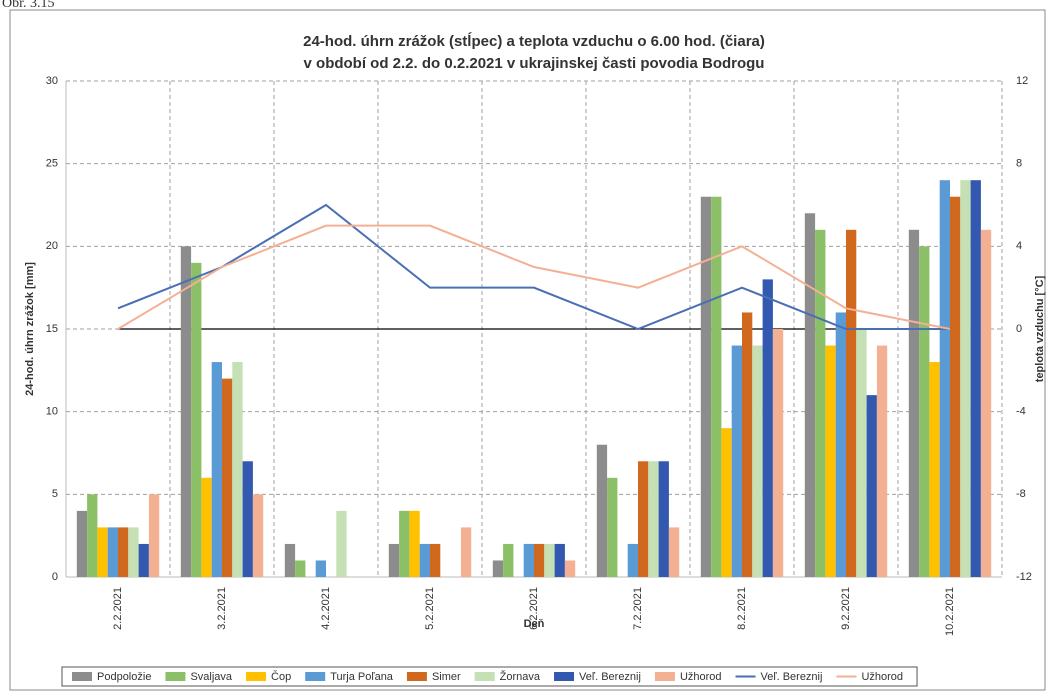  Describe the element at coordinates (124, 677) in the screenshot. I see `legend-label: Podpoložie` at that location.